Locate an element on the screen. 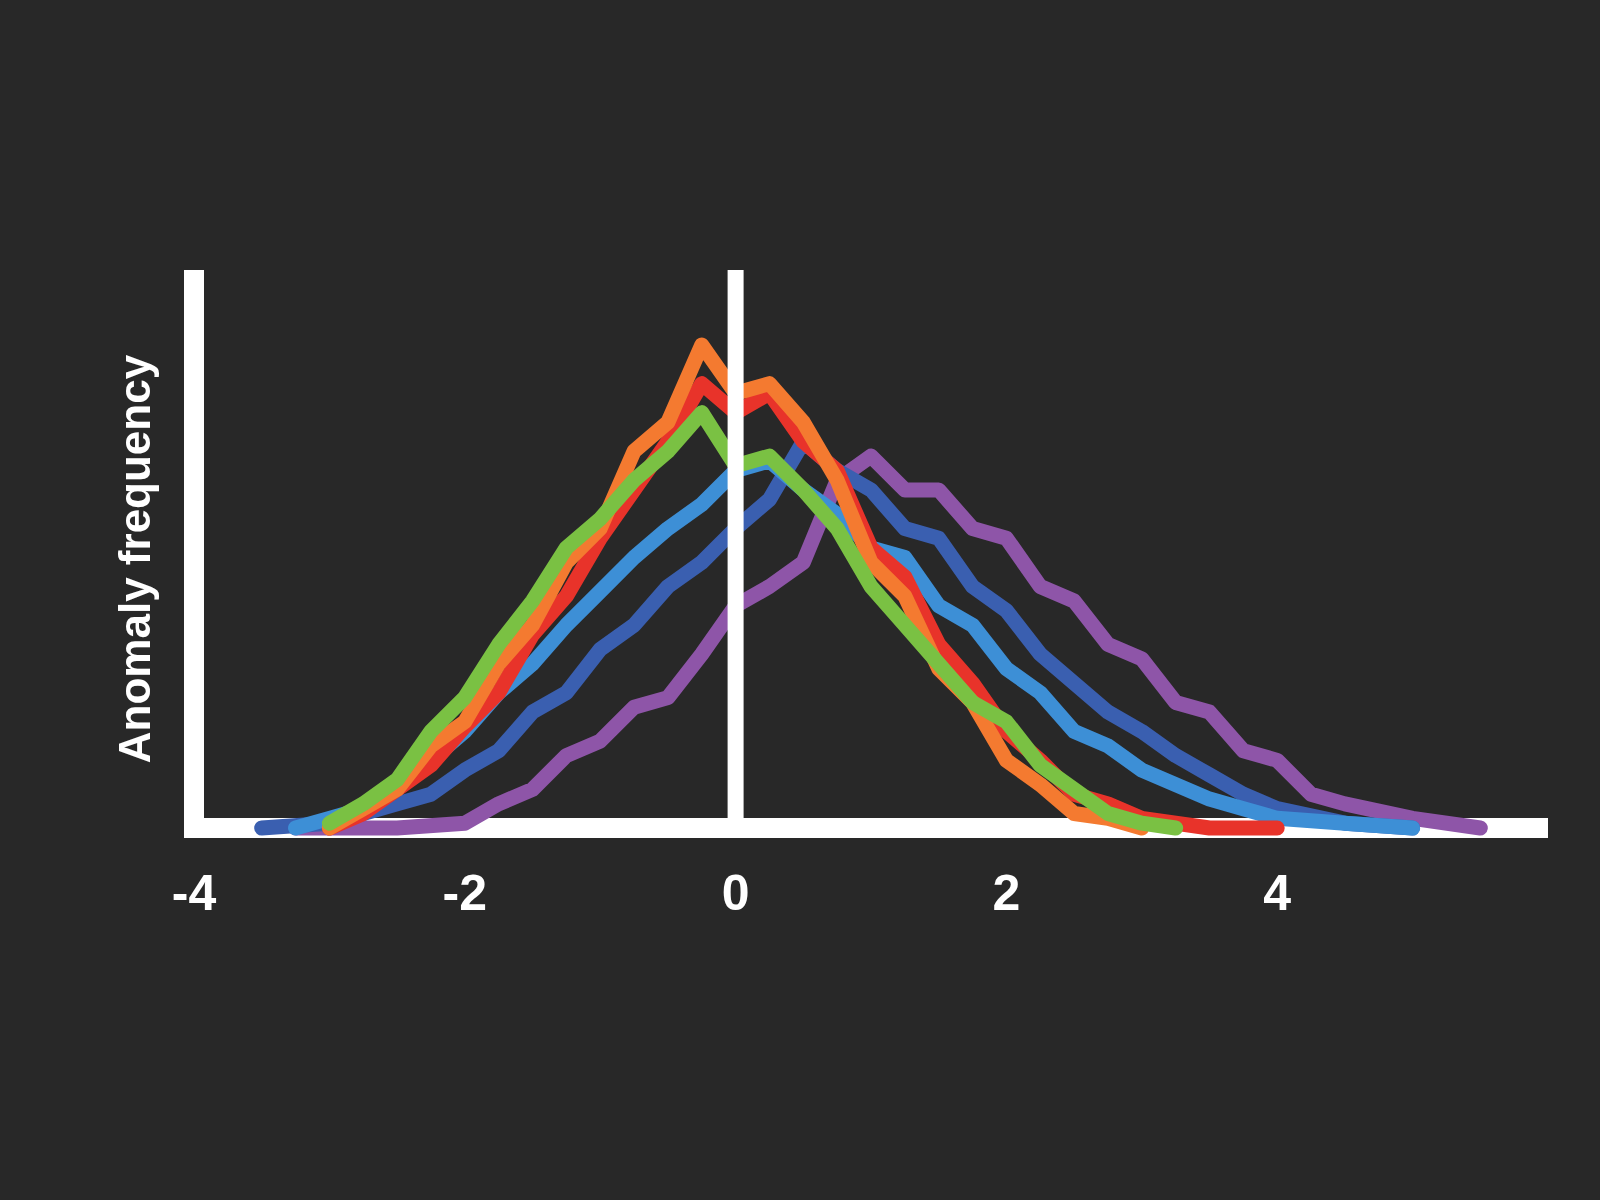  x-tick-label: -4 is located at coordinates (194, 893).